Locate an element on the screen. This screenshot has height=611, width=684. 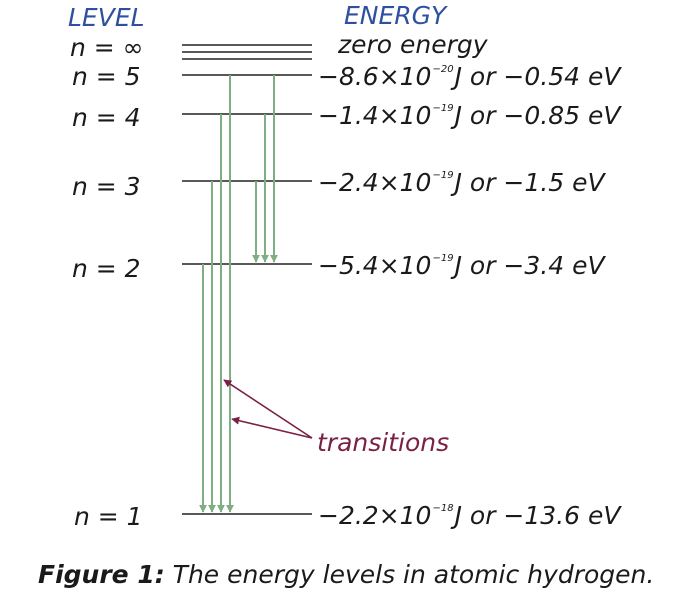
energy-joule-n5: −8.6×10 is located at coordinates (375, 76).